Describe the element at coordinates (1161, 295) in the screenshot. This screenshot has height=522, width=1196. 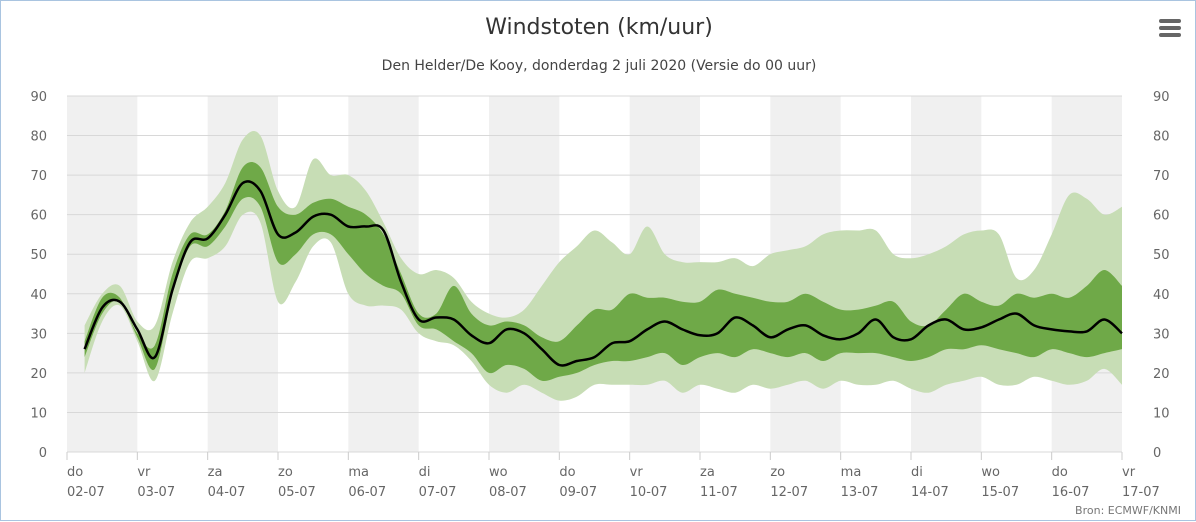
I see `y-tick-label-right: 40` at that location.